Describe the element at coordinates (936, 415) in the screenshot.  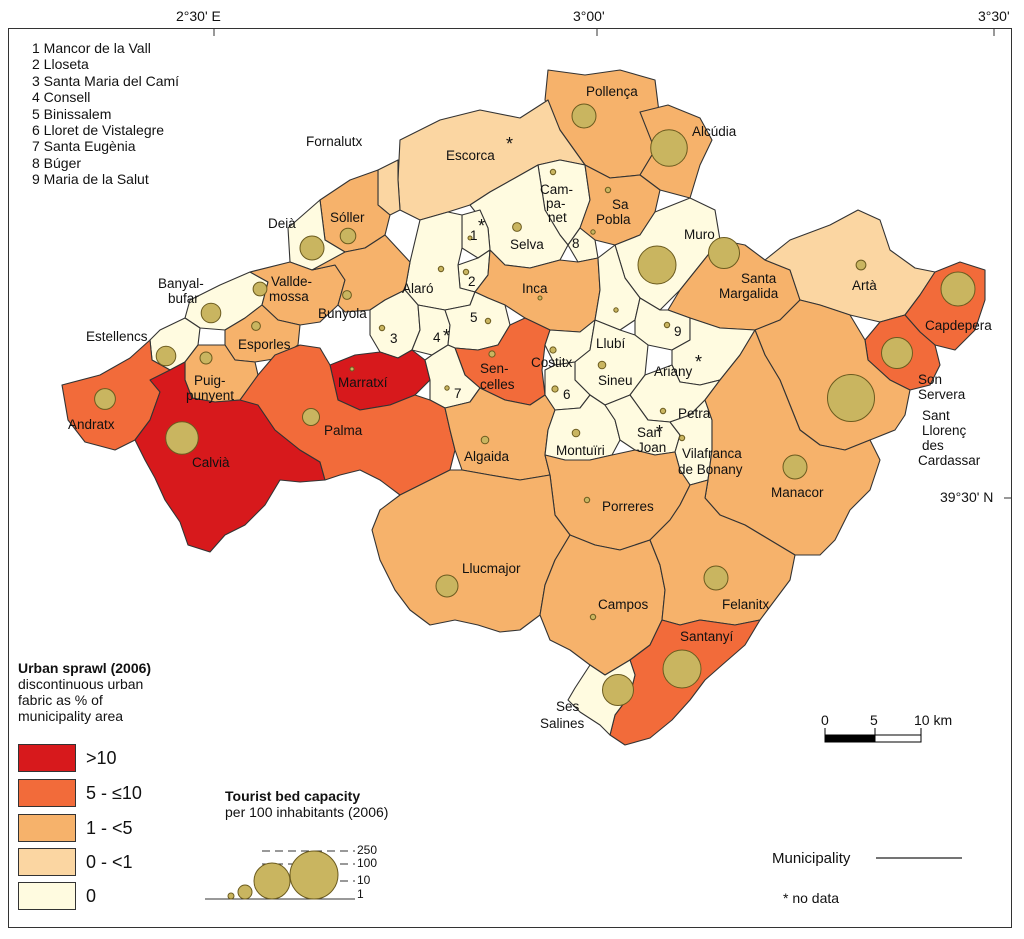
I see `map-label-santllorenc_1: Sant` at that location.